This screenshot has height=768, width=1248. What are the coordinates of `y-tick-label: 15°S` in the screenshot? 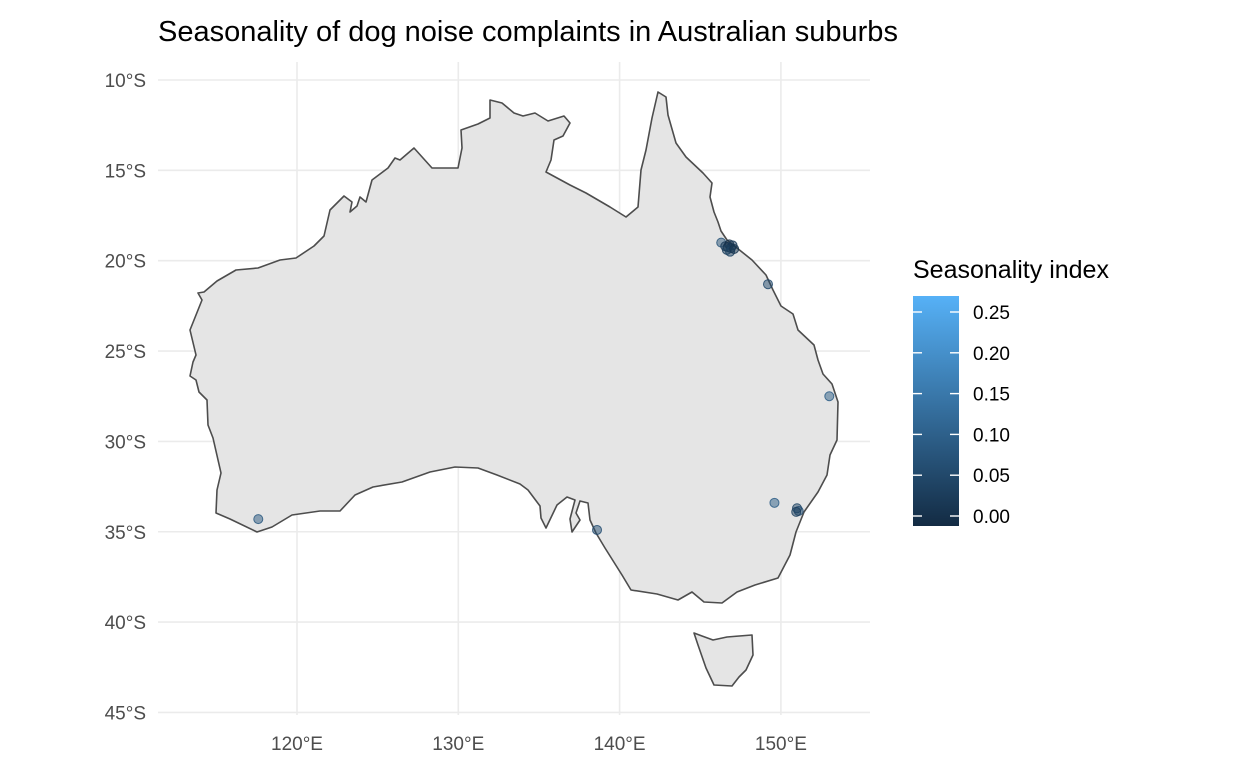 It's located at (125, 171).